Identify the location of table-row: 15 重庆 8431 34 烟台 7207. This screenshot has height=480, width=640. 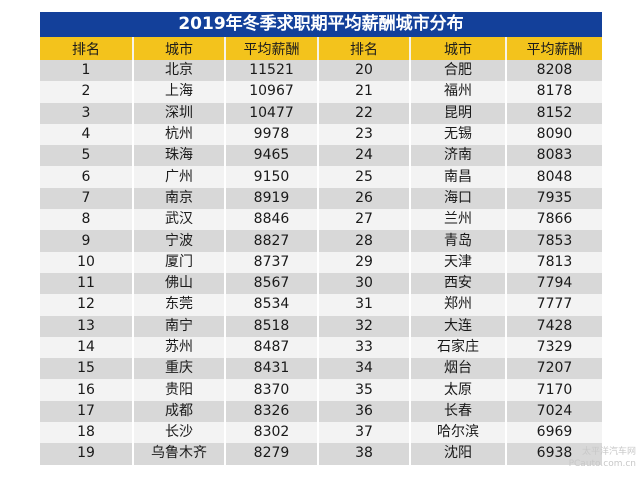
(321, 369).